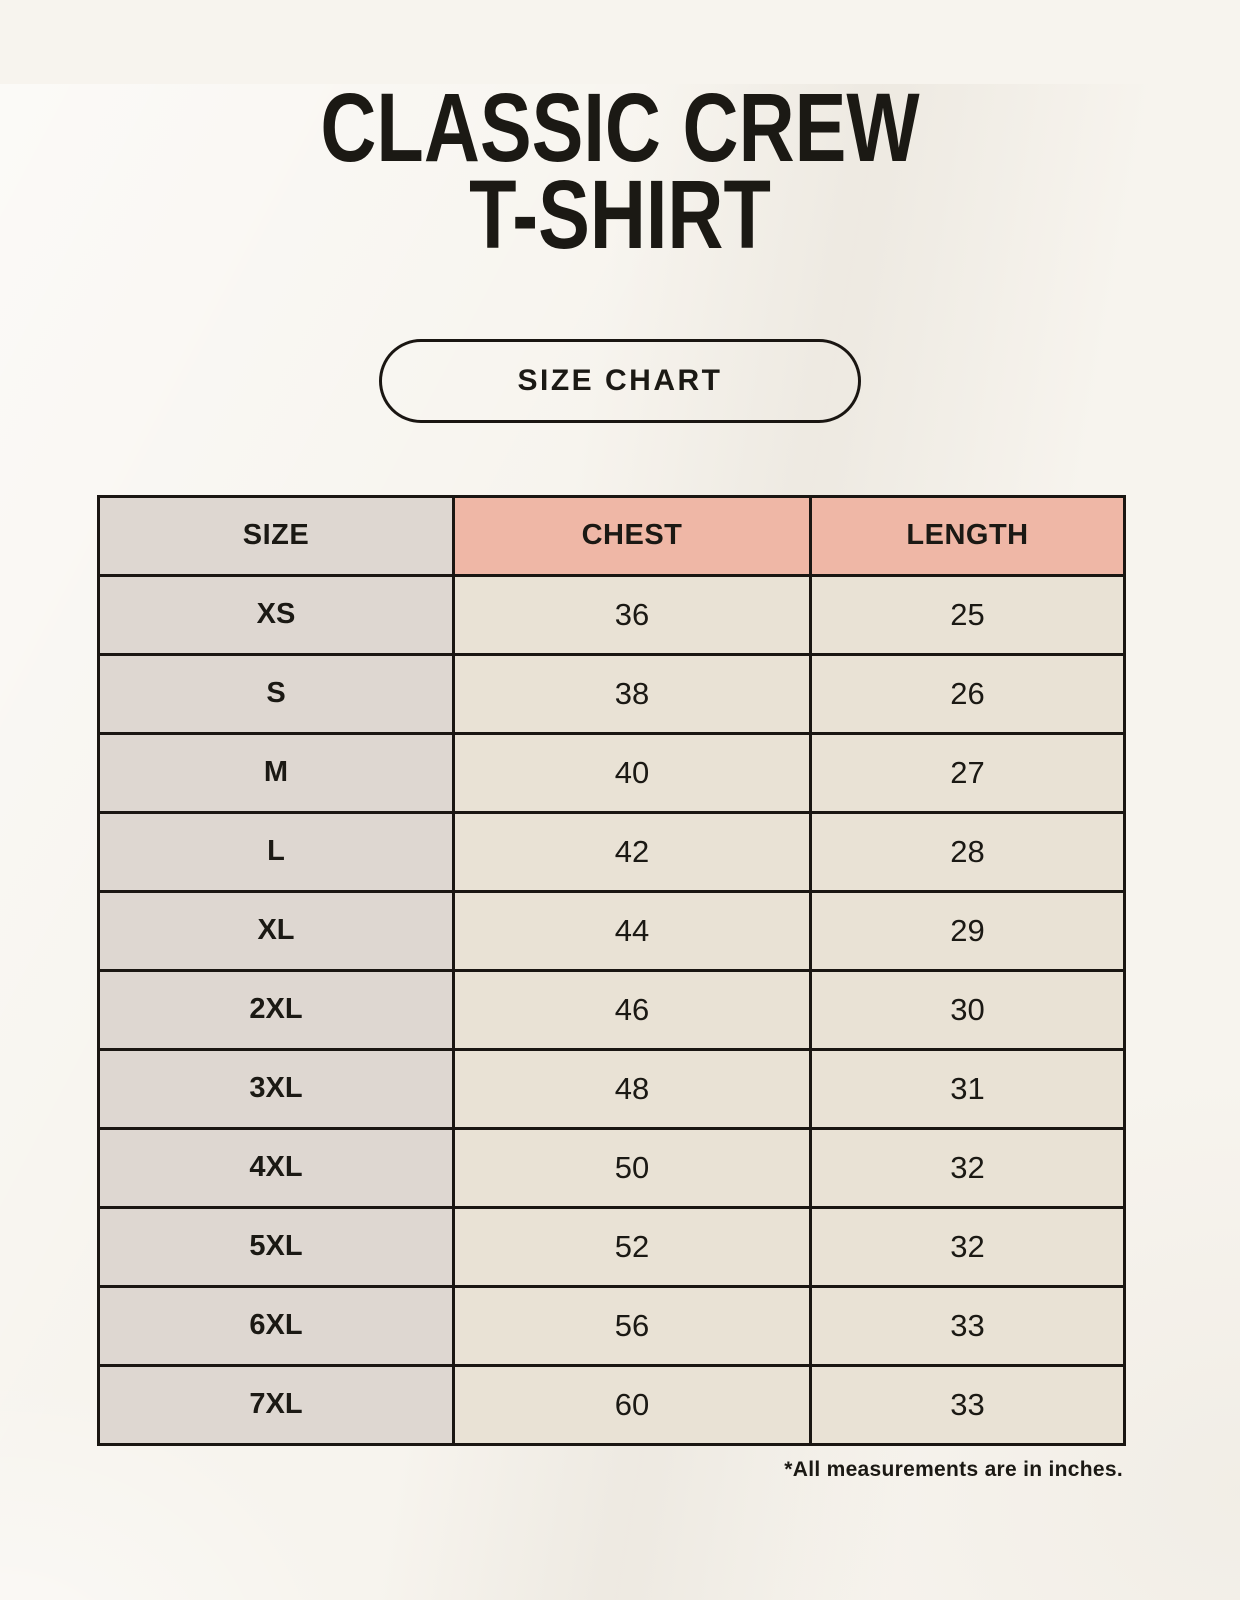 The height and width of the screenshot is (1600, 1240). What do you see at coordinates (632, 693) in the screenshot?
I see `chest-cell: 38` at bounding box center [632, 693].